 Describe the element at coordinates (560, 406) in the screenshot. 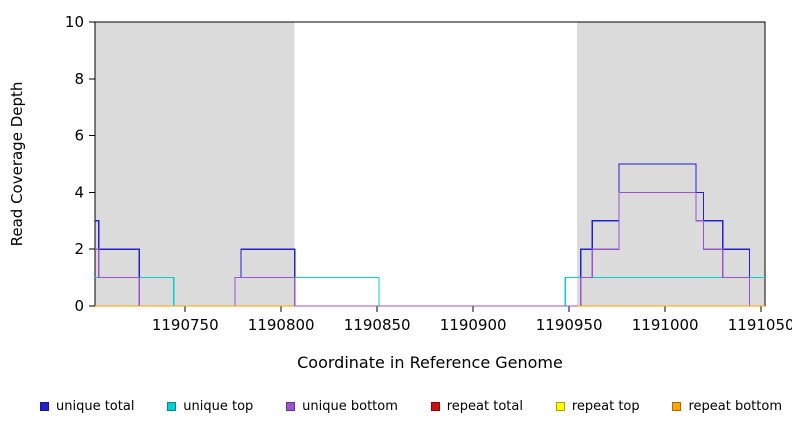

I see `legend-swatch-repeat-top` at that location.